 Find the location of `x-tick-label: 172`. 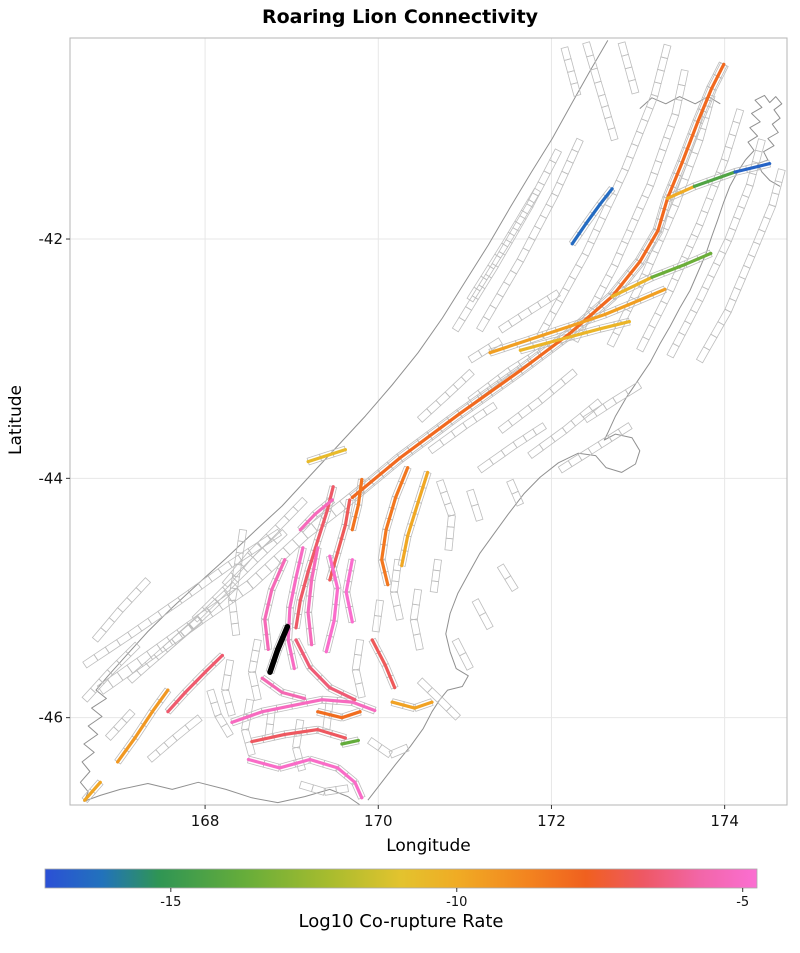

x-tick-label: 172 is located at coordinates (551, 821).